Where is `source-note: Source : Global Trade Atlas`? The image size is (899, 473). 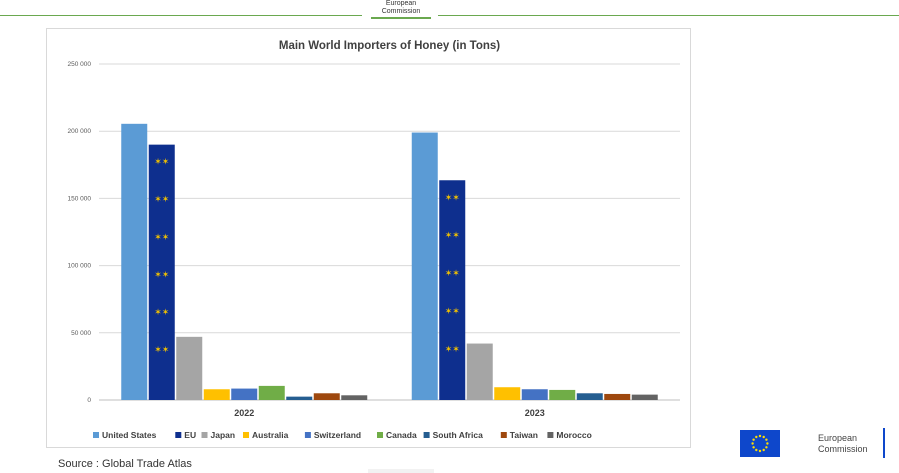 source-note: Source : Global Trade Atlas is located at coordinates (125, 464).